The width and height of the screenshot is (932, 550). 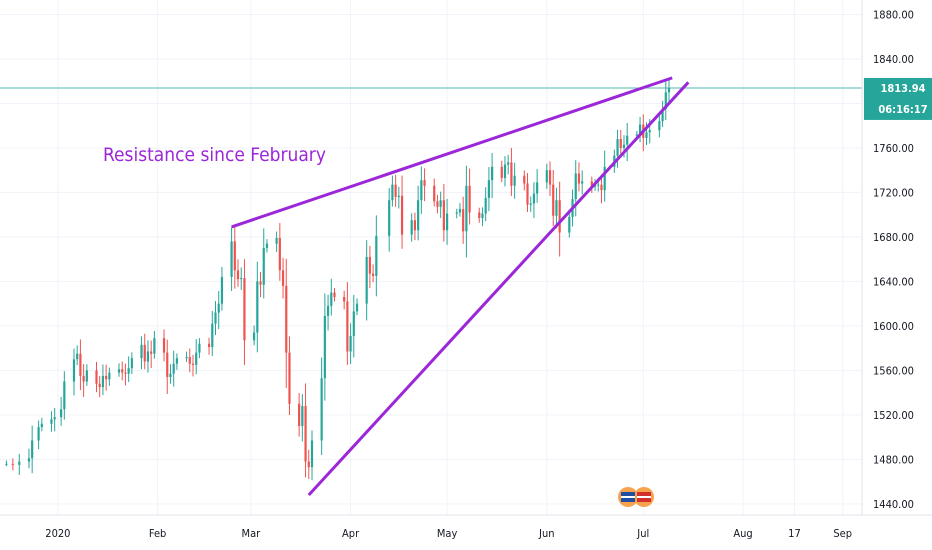 What do you see at coordinates (636, 497) in the screenshot?
I see `news-flag-icon` at bounding box center [636, 497].